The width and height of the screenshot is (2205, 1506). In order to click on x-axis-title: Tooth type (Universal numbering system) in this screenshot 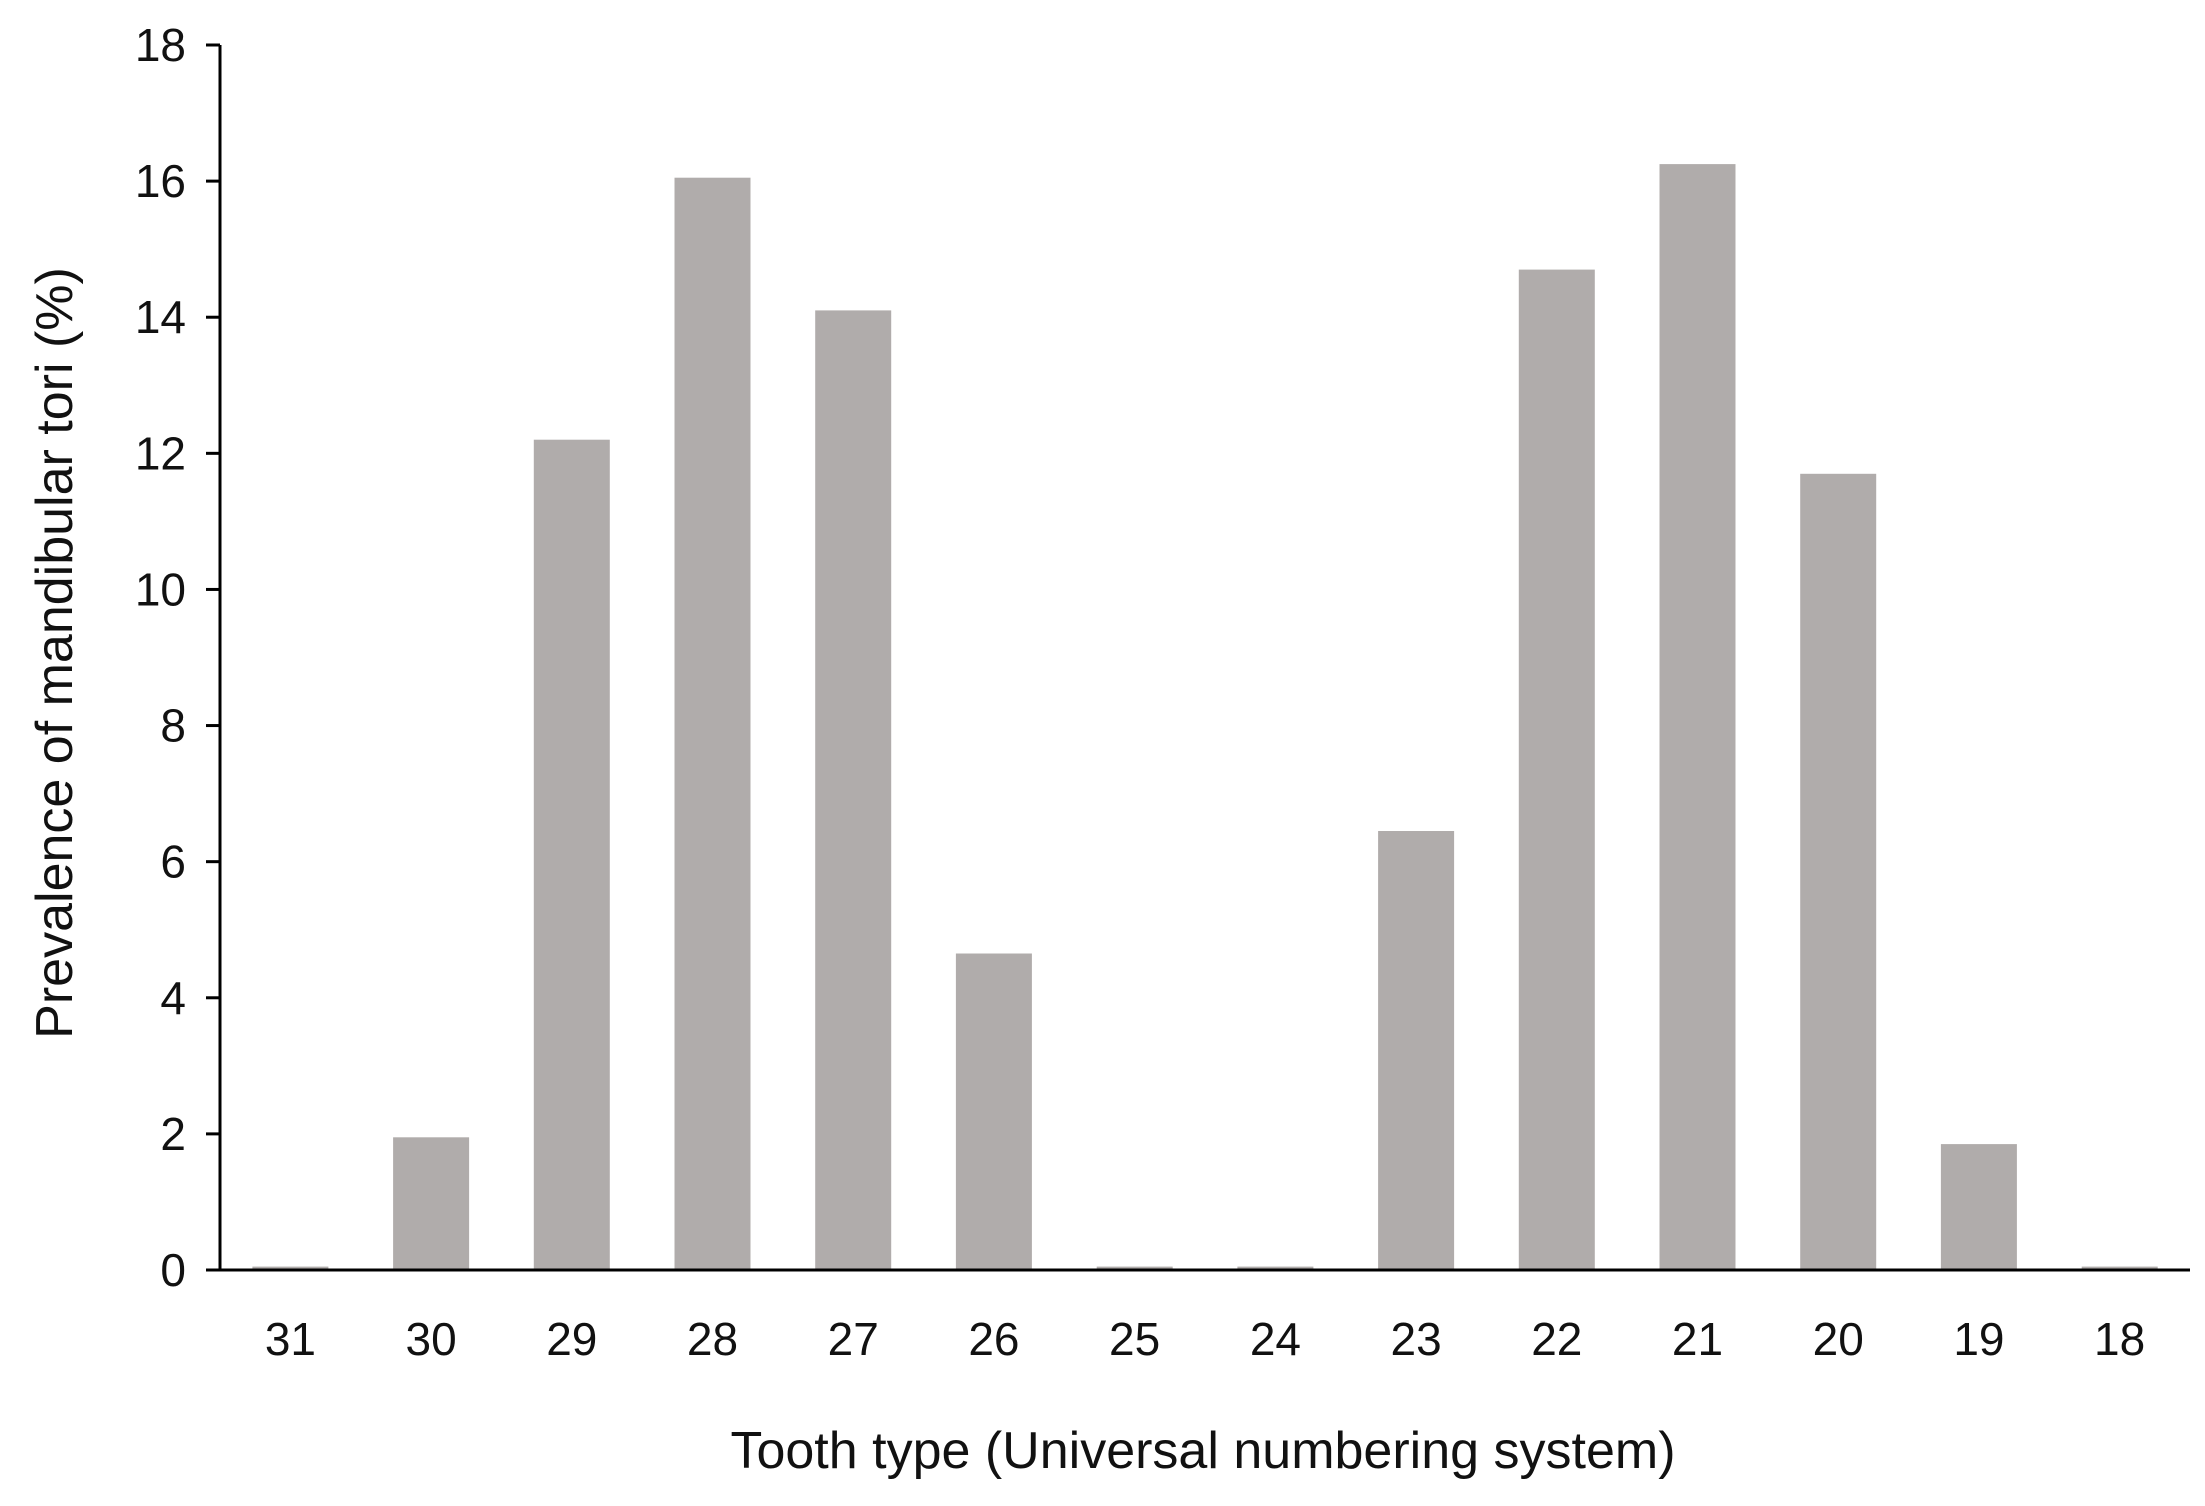, I will do `click(1202, 1451)`.